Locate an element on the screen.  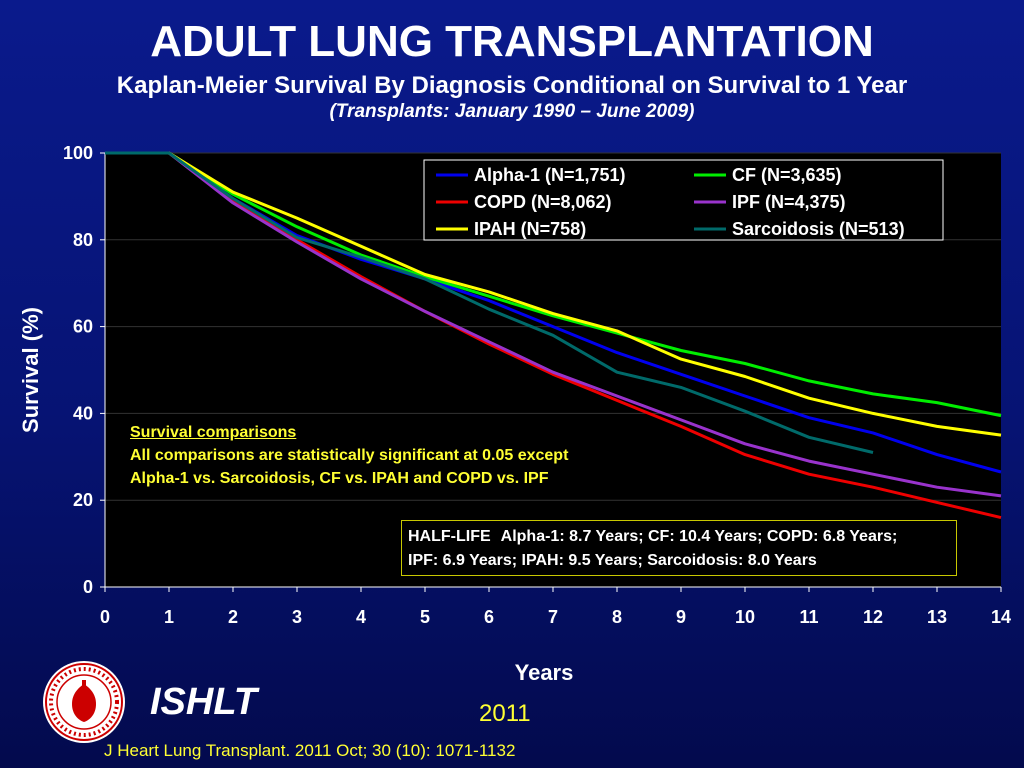
x-axis-label: Years is located at coordinates (544, 672).